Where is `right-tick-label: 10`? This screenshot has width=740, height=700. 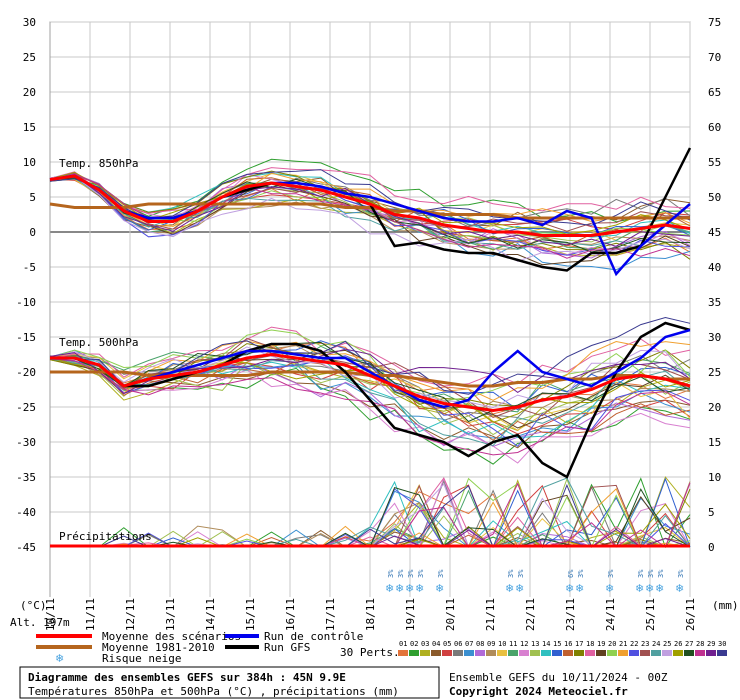 right-tick-label: 10 is located at coordinates (714, 477).